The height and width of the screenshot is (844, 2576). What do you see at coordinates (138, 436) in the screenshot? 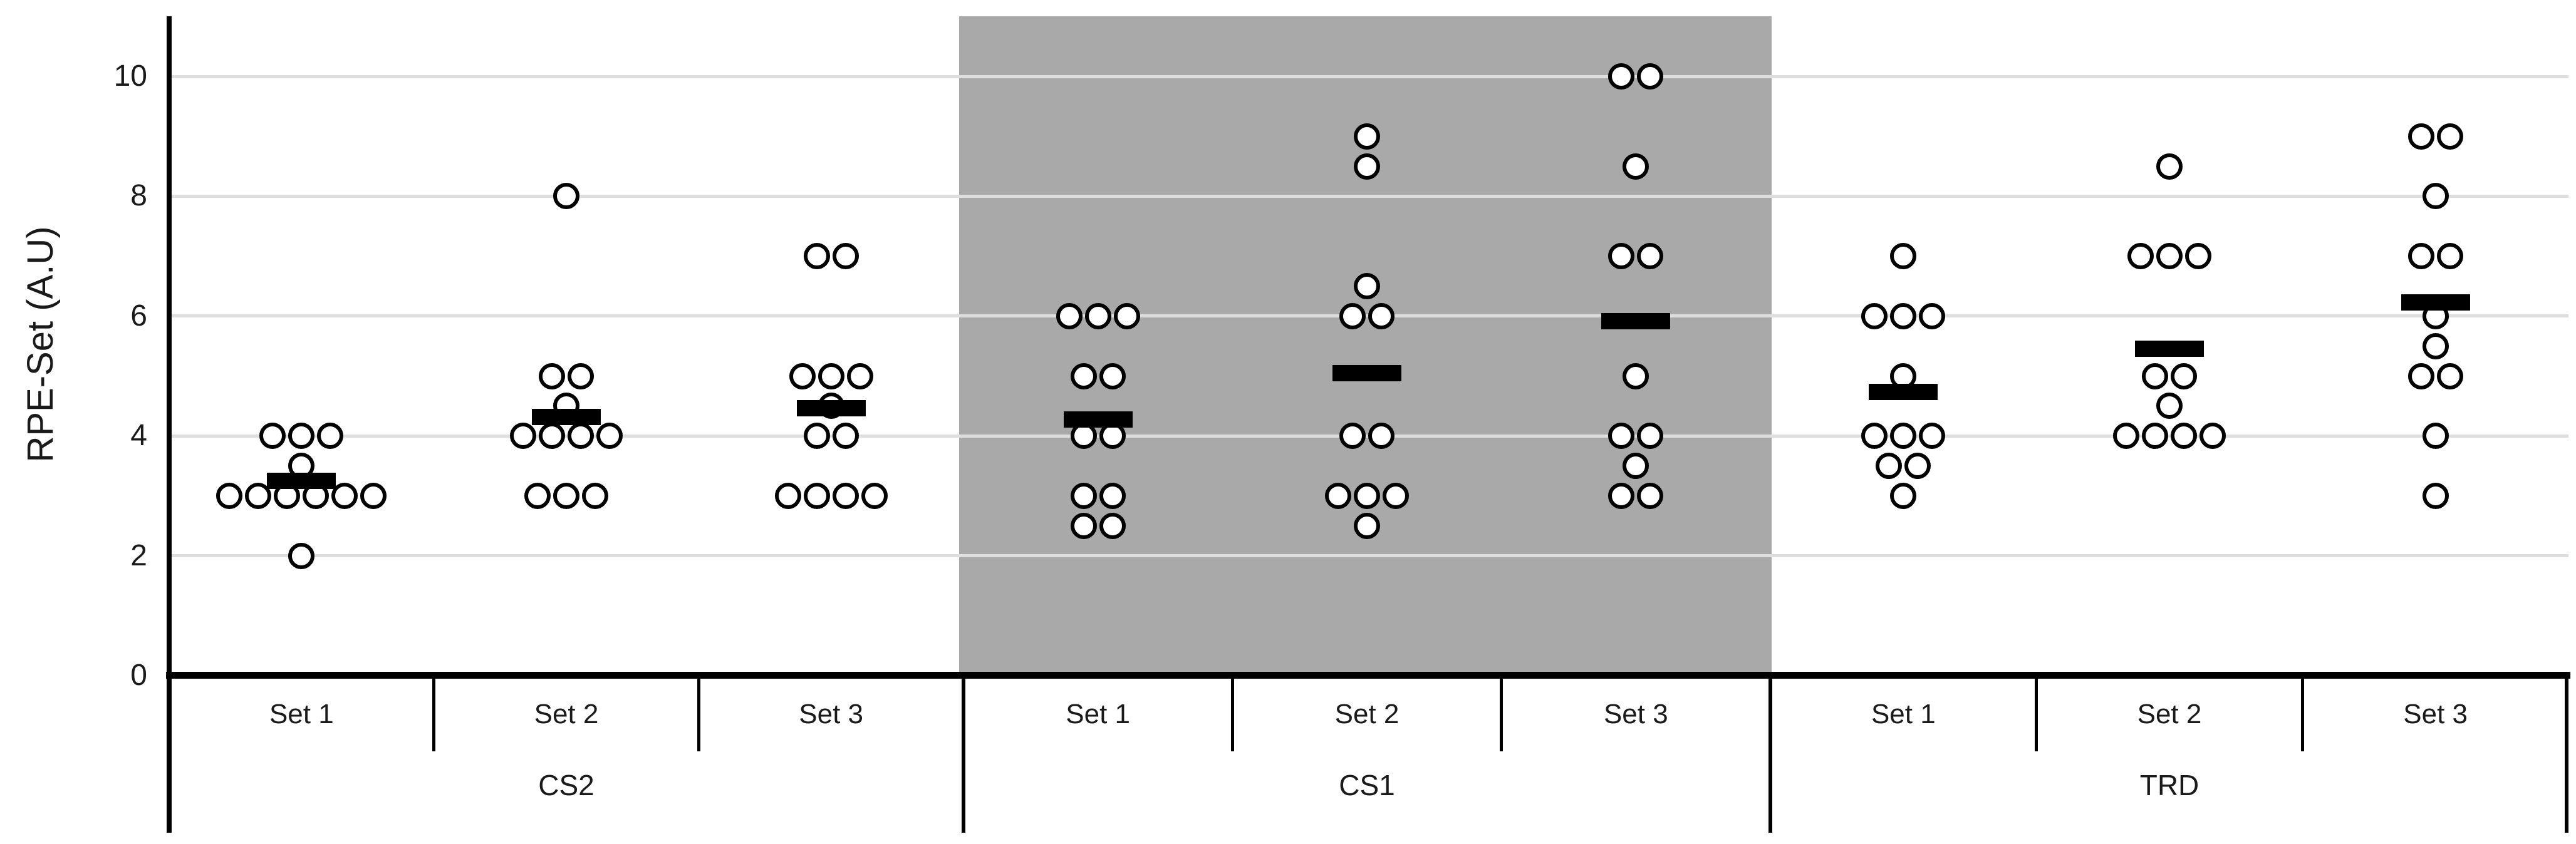
I see `y-tick-label-4: 4` at bounding box center [138, 436].